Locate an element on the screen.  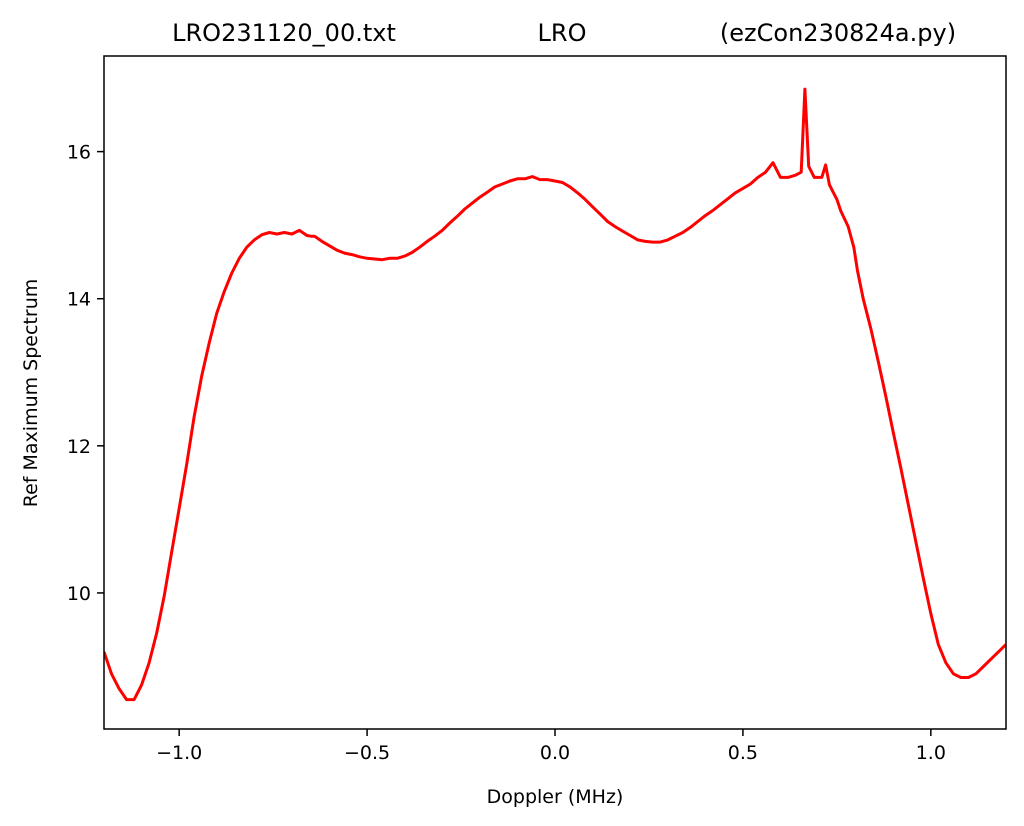
y-axis-ticks: 10 12 14 16 is located at coordinates (85, 373).